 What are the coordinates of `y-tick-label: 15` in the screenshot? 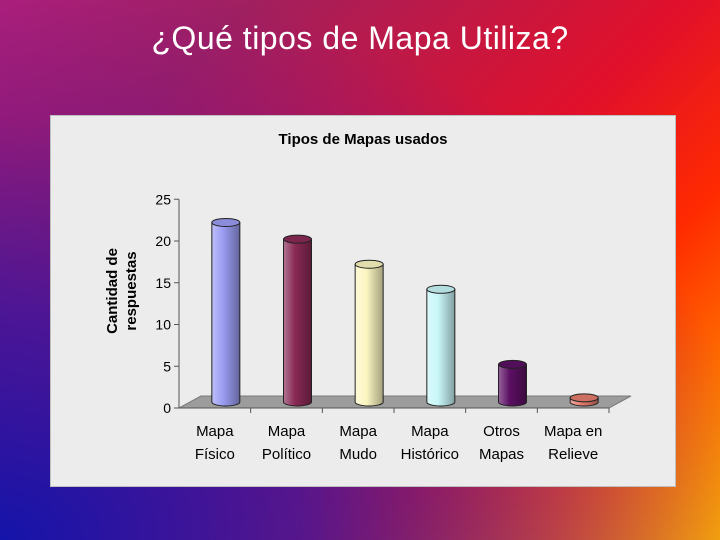 It's located at (163, 283).